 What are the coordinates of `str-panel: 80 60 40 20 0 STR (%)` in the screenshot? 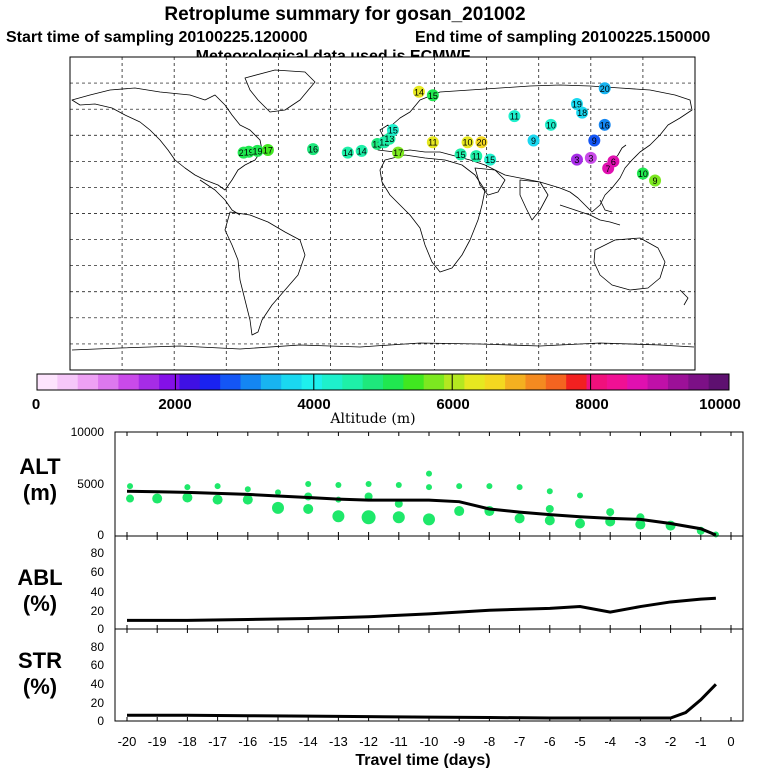 It's located at (381, 678).